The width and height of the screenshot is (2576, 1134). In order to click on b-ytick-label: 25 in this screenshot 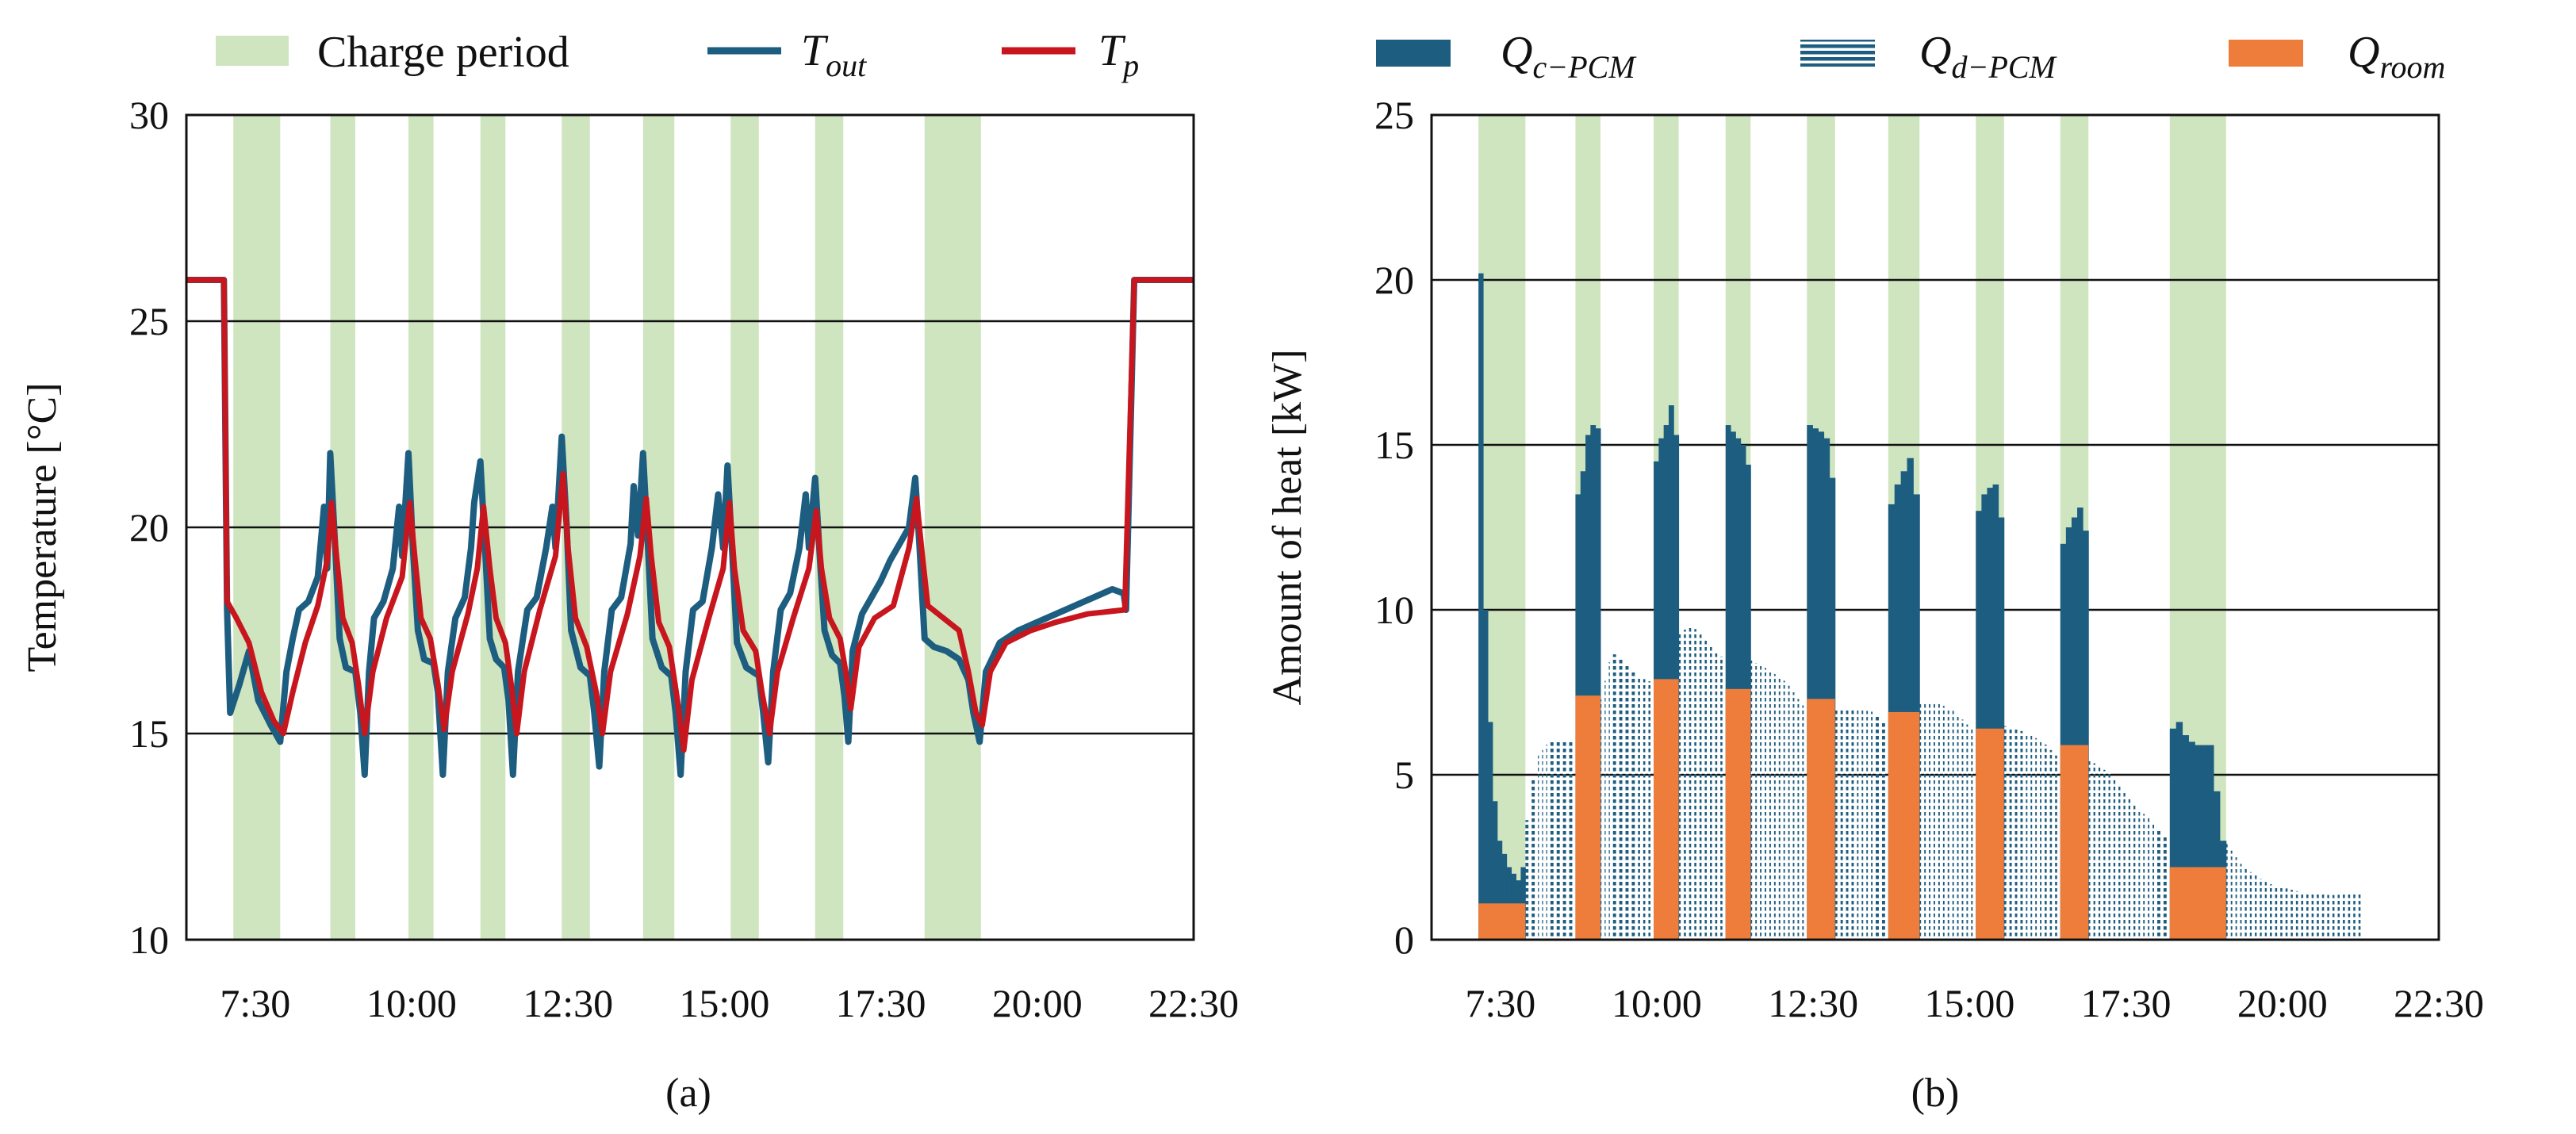, I will do `click(1394, 115)`.